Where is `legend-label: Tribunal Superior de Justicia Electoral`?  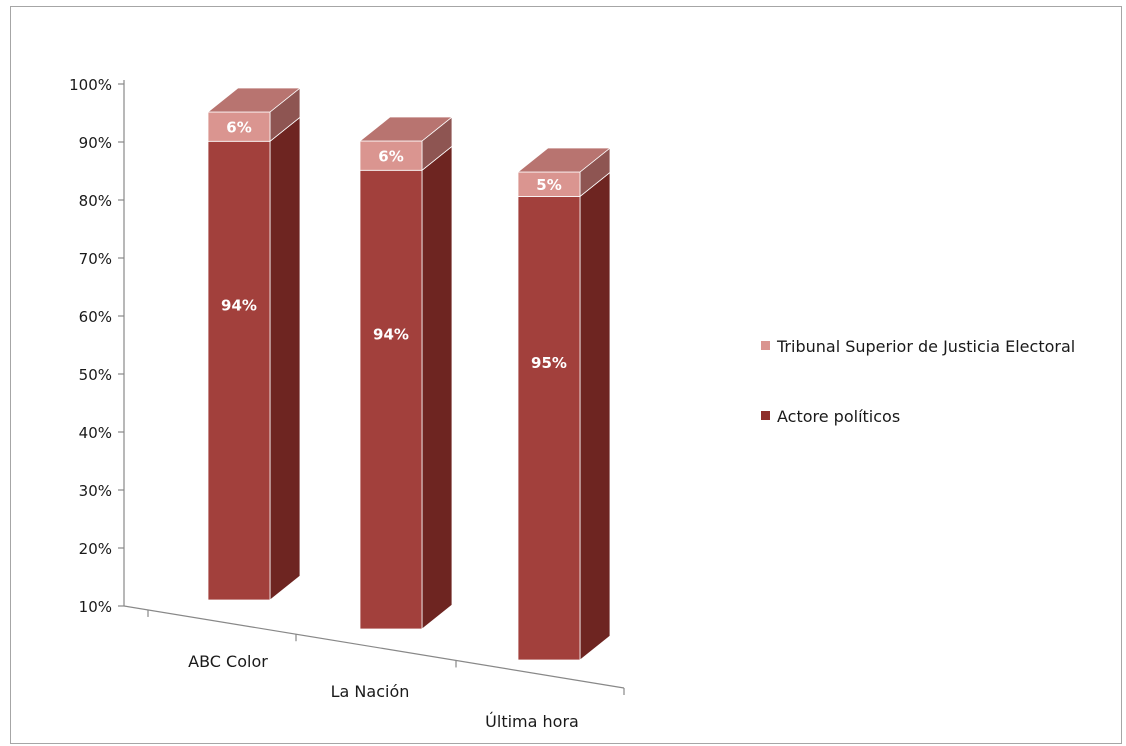 legend-label: Tribunal Superior de Justicia Electoral is located at coordinates (925, 346).